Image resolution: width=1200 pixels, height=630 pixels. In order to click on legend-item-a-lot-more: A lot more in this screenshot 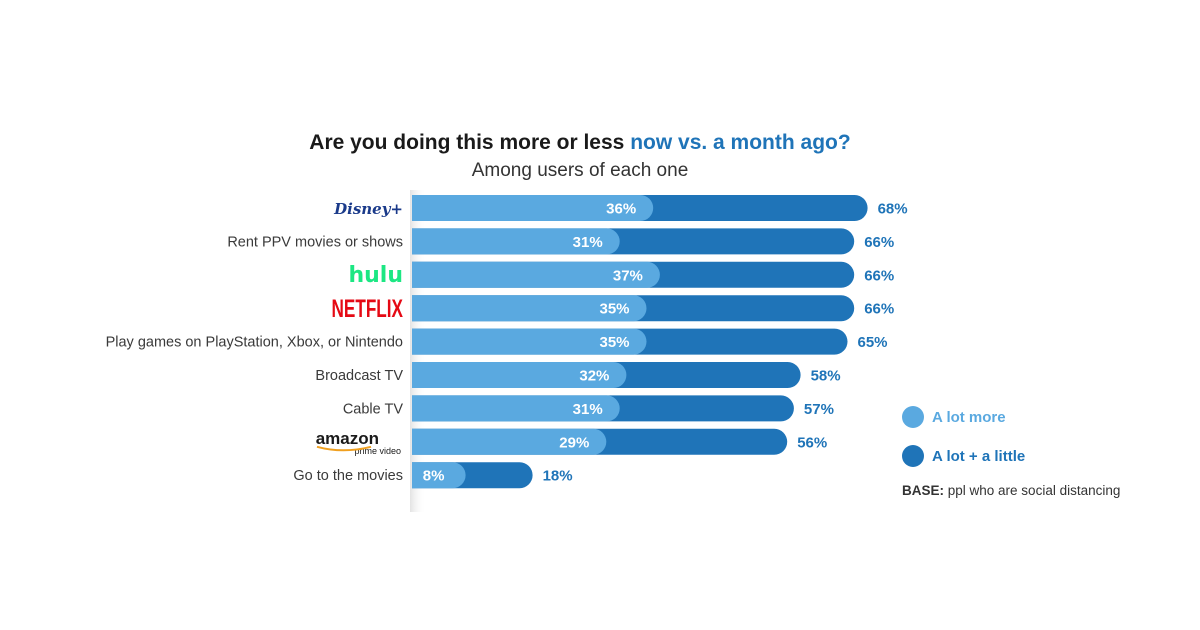, I will do `click(954, 417)`.